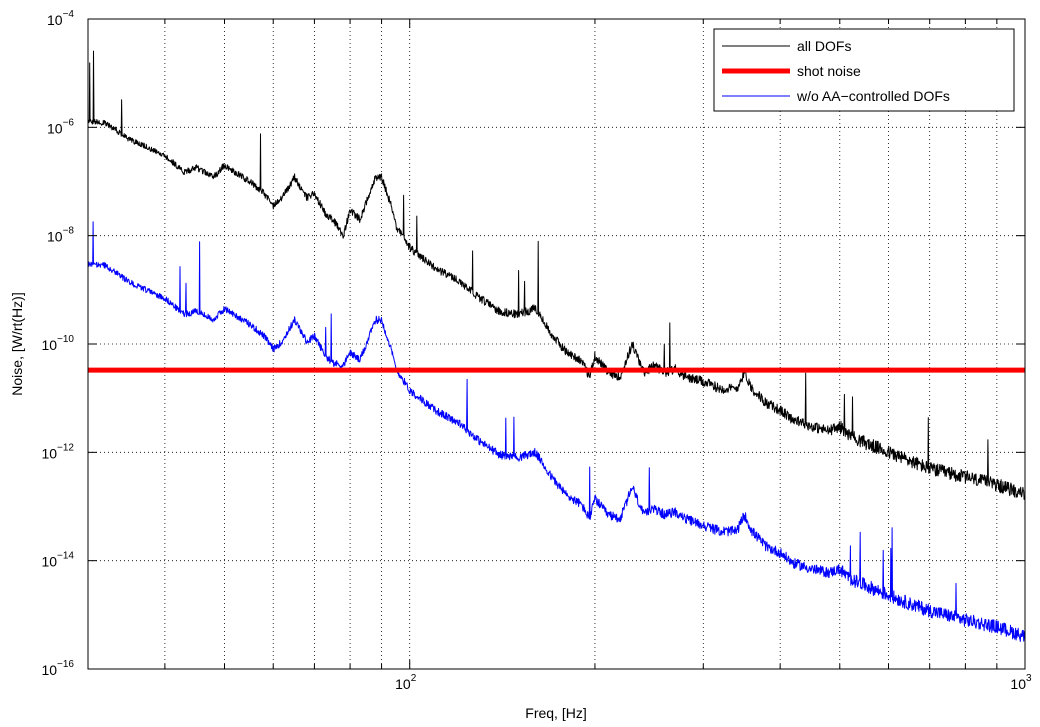 The image size is (1040, 727). I want to click on y-tick-label: 10⁻⁶, so click(60, 126).